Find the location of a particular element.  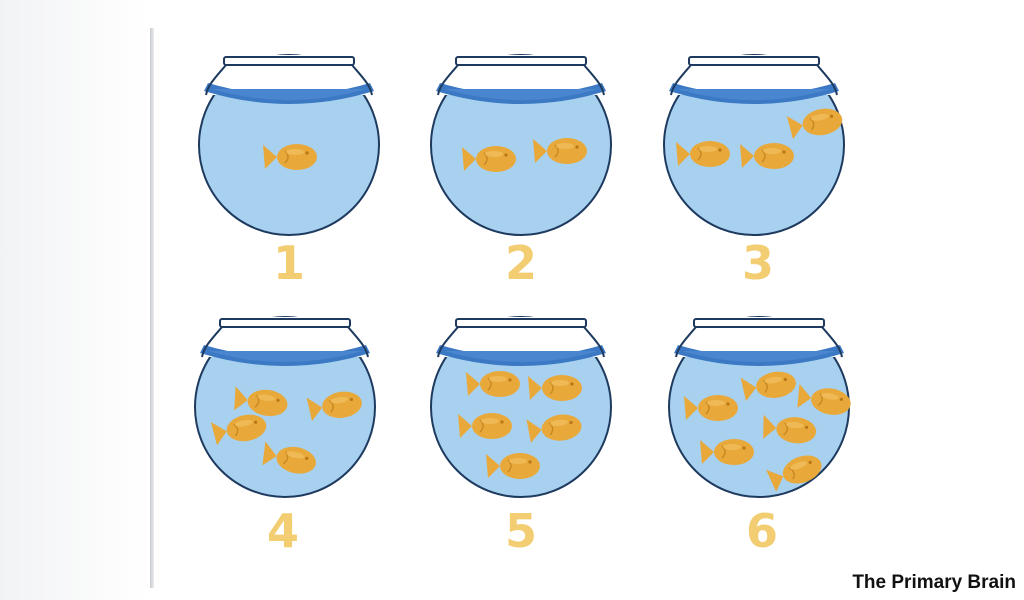

bowl-number-2: 2 is located at coordinates (520, 263).